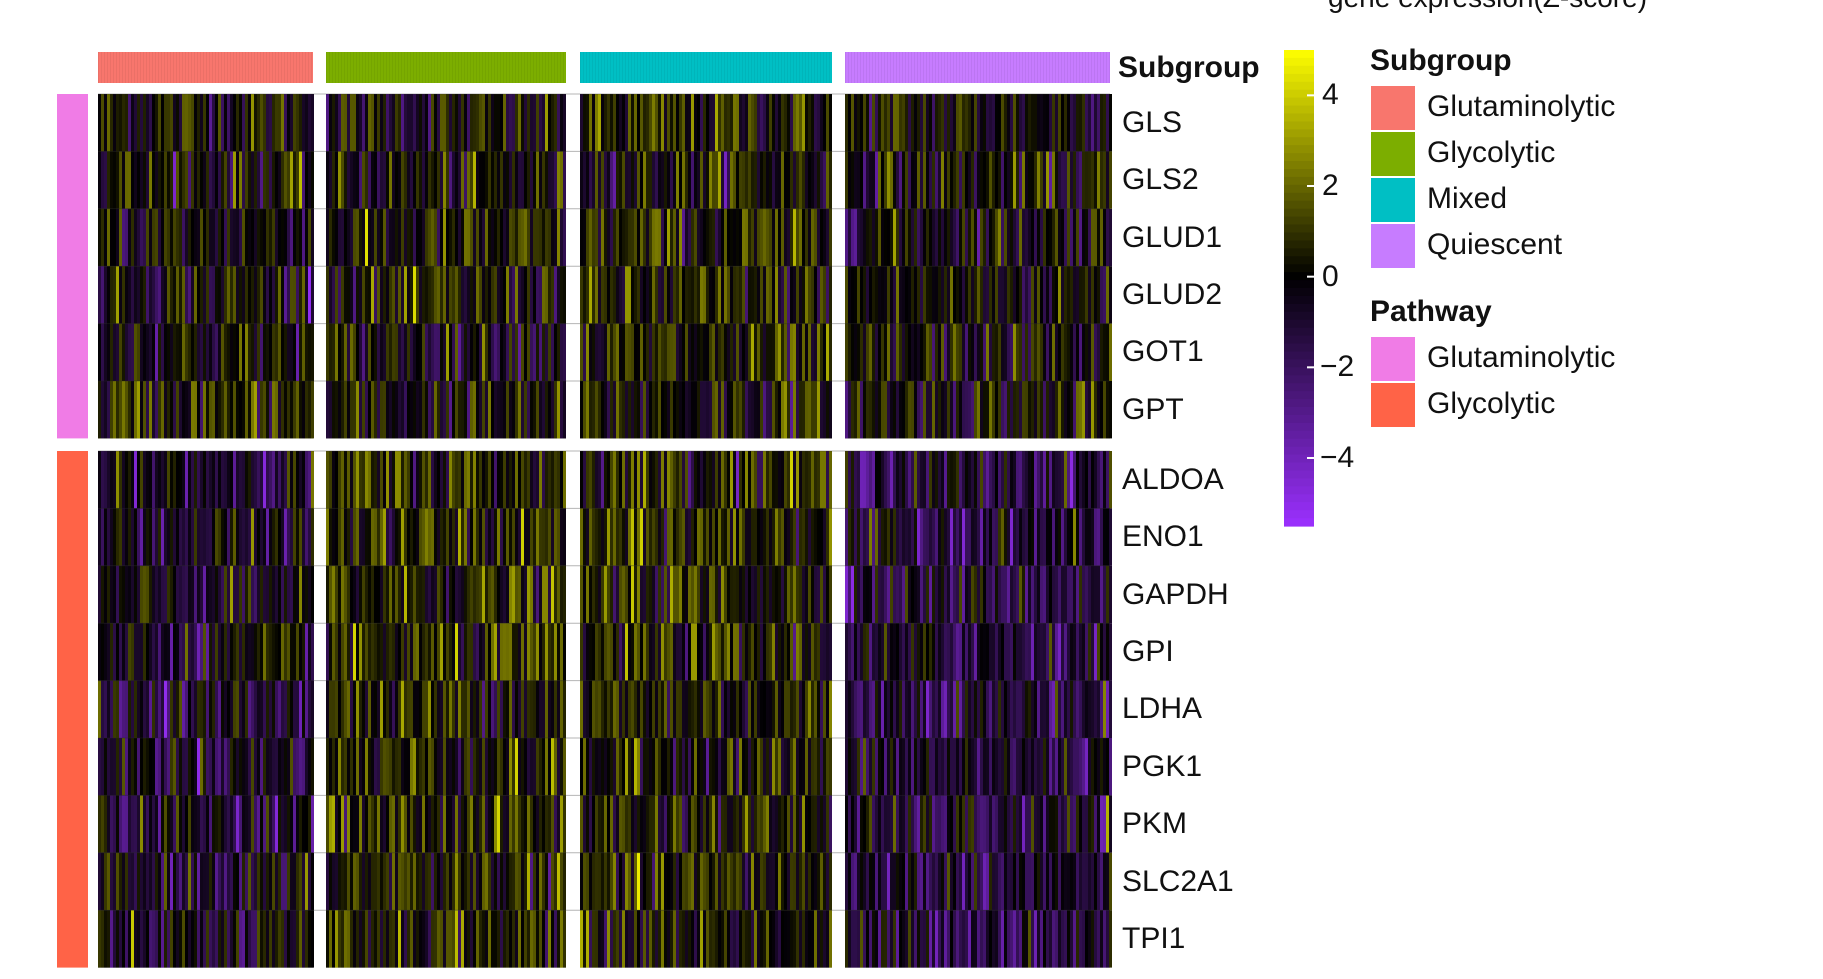  What do you see at coordinates (1162, 709) in the screenshot?
I see `row-label-ldha: LDHA` at bounding box center [1162, 709].